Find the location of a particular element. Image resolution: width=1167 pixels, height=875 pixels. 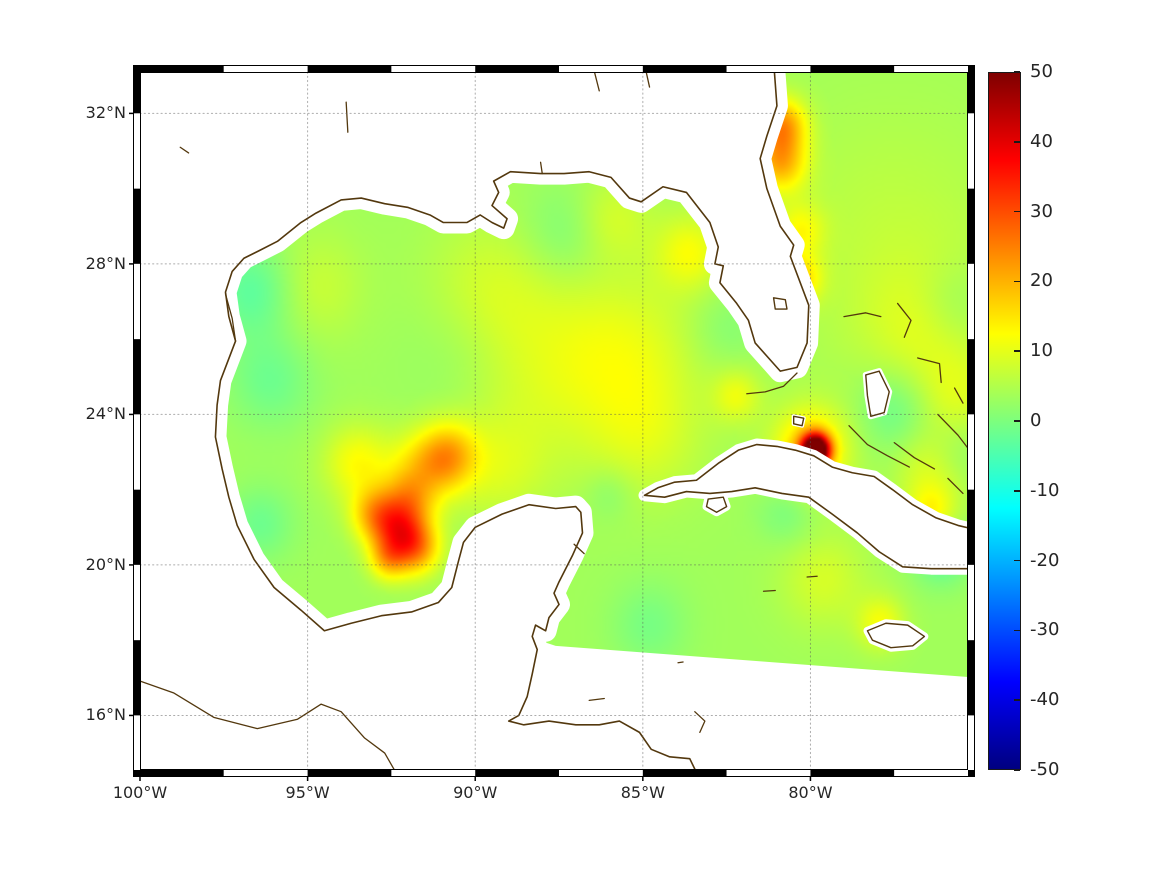

colorbar-tick-label: -50 is located at coordinates (1045, 769).